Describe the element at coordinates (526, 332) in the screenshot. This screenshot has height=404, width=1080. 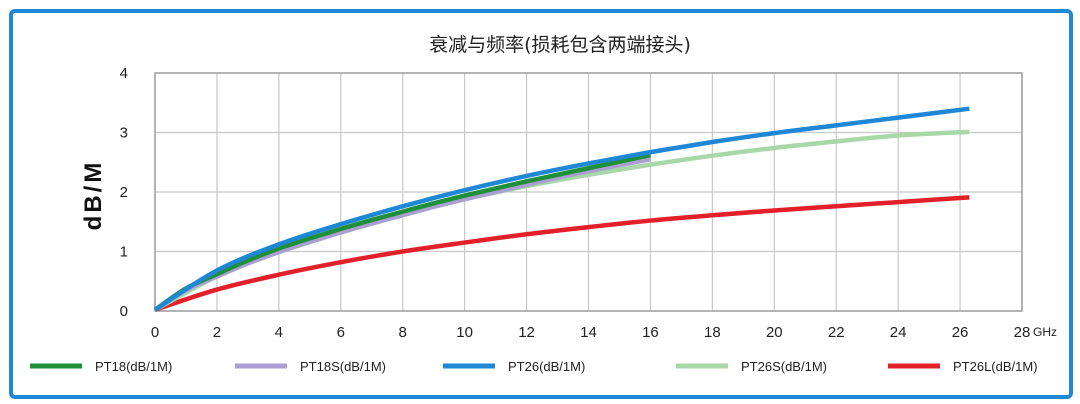
I see `x-tick-label: 12` at that location.